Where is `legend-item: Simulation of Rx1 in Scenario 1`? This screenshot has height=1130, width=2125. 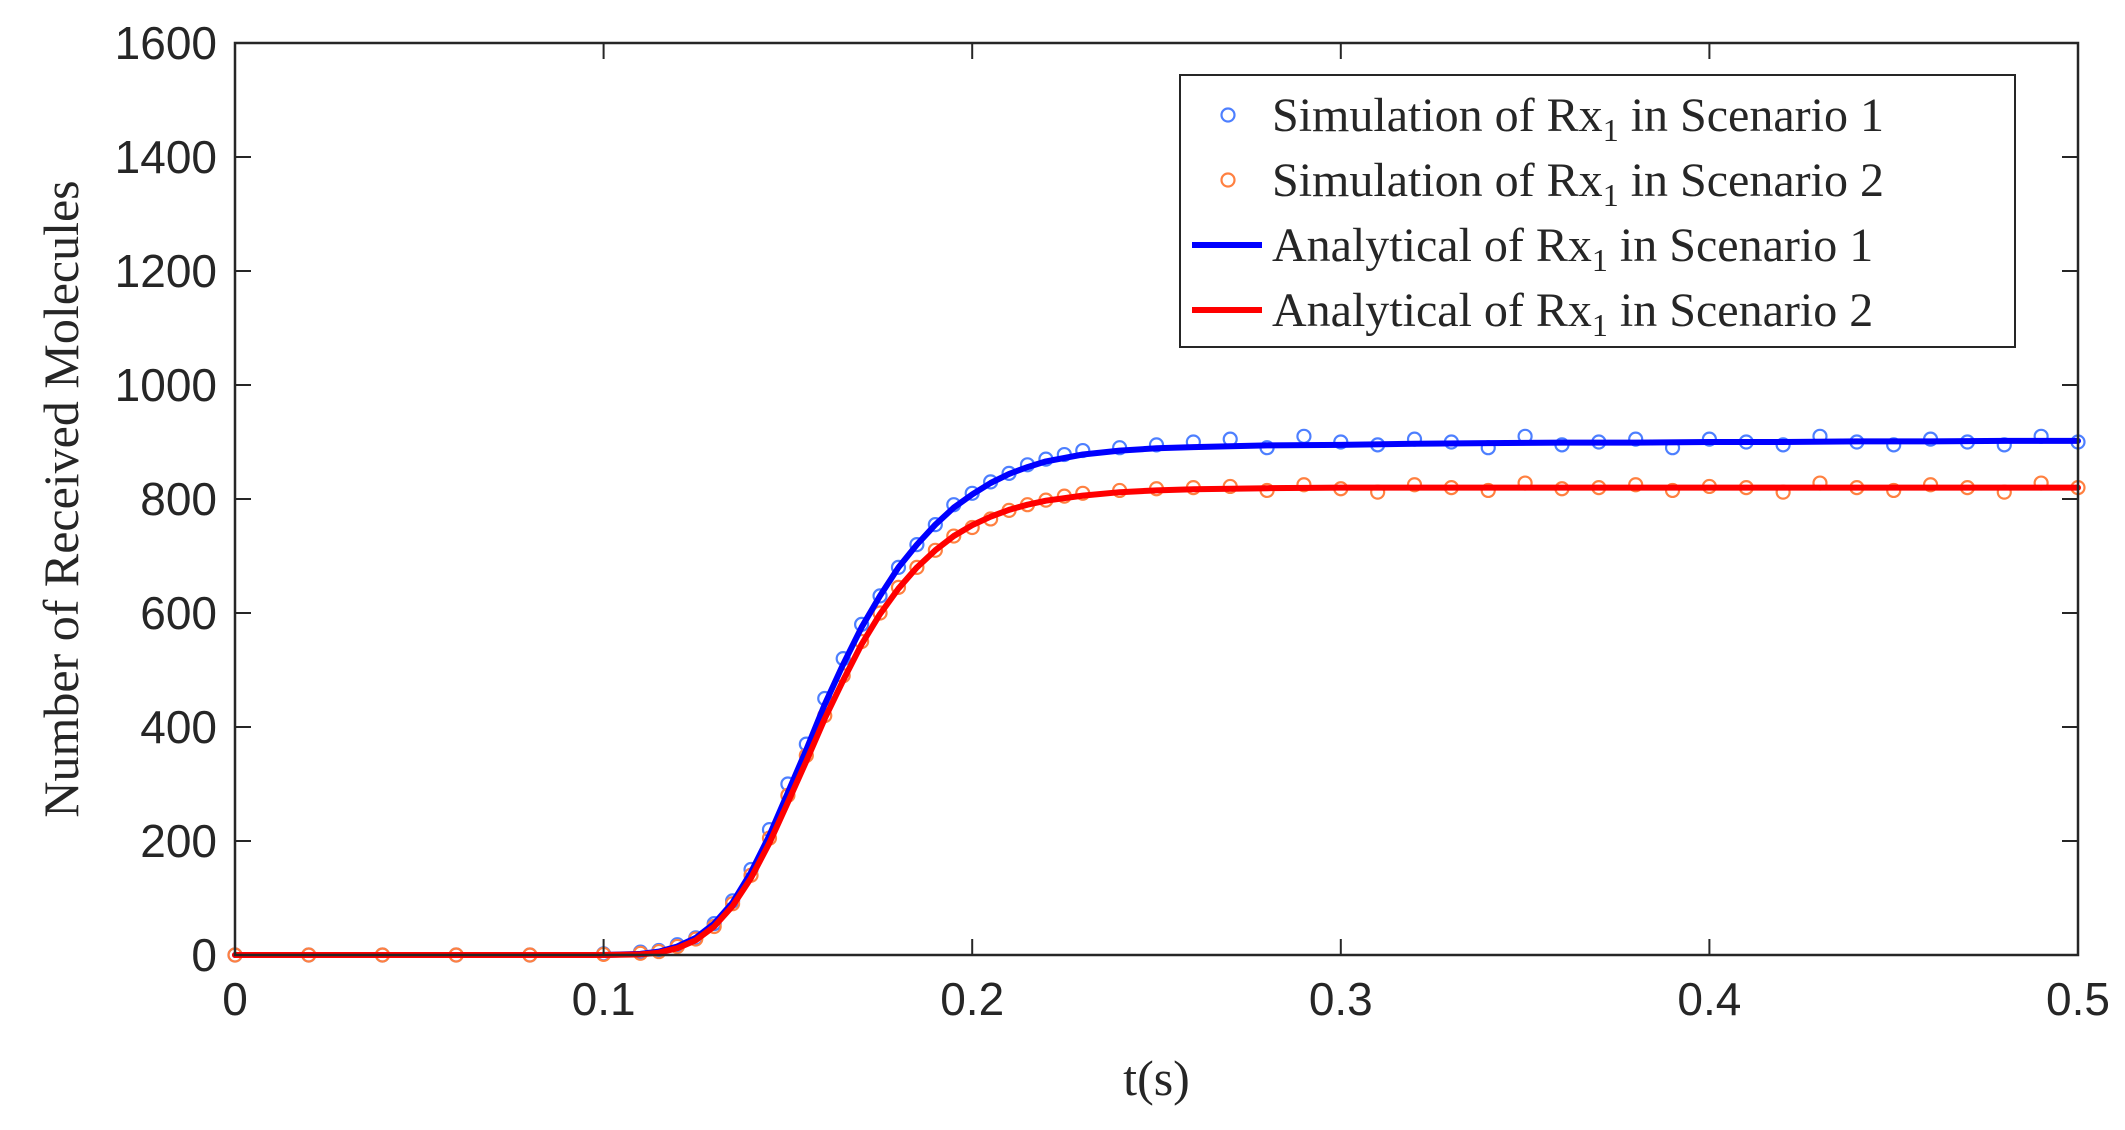
legend-item: Simulation of Rx1 in Scenario 1 is located at coordinates (1552, 118).